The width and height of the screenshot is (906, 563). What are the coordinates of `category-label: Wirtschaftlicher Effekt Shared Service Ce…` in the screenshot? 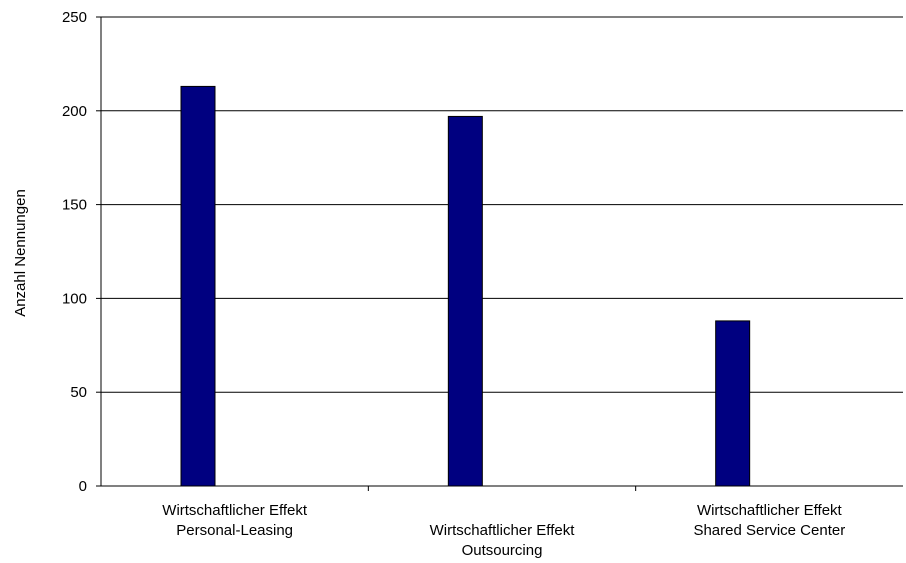 It's located at (769, 520).